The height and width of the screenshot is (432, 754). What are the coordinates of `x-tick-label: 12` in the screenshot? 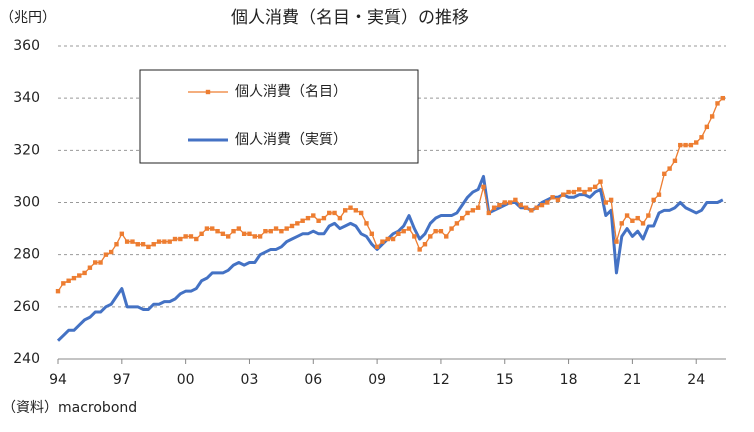 It's located at (441, 380).